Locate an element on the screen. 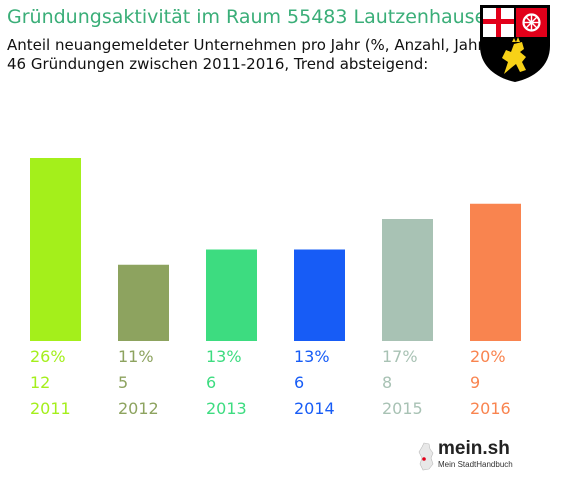 Image resolution: width=562 pixels, height=482 pixels. count-label-2011: 12 is located at coordinates (40, 382).